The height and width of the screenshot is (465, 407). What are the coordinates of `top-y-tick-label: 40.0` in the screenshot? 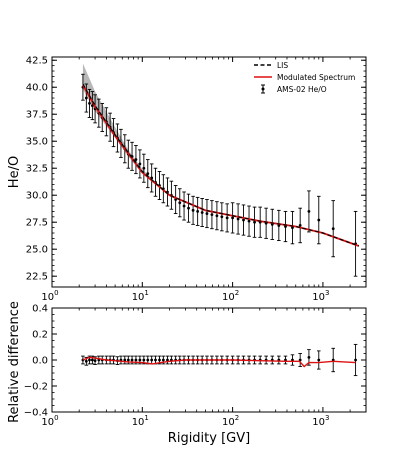 It's located at (37, 88).